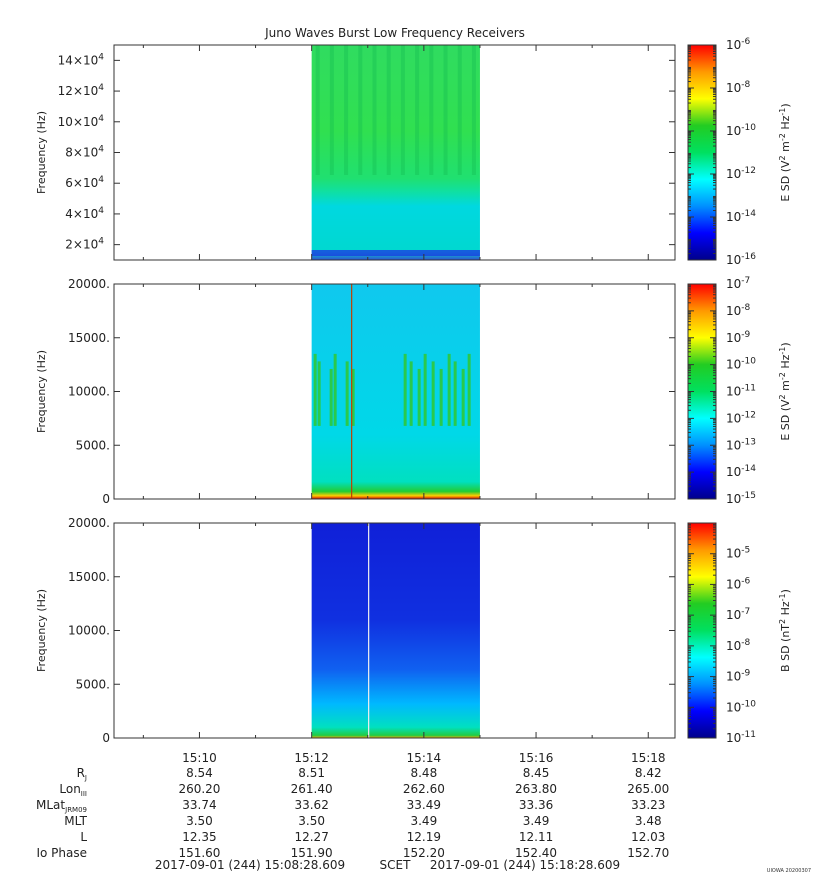  What do you see at coordinates (82, 774) in the screenshot?
I see `ephemeris-label: RJ` at bounding box center [82, 774].